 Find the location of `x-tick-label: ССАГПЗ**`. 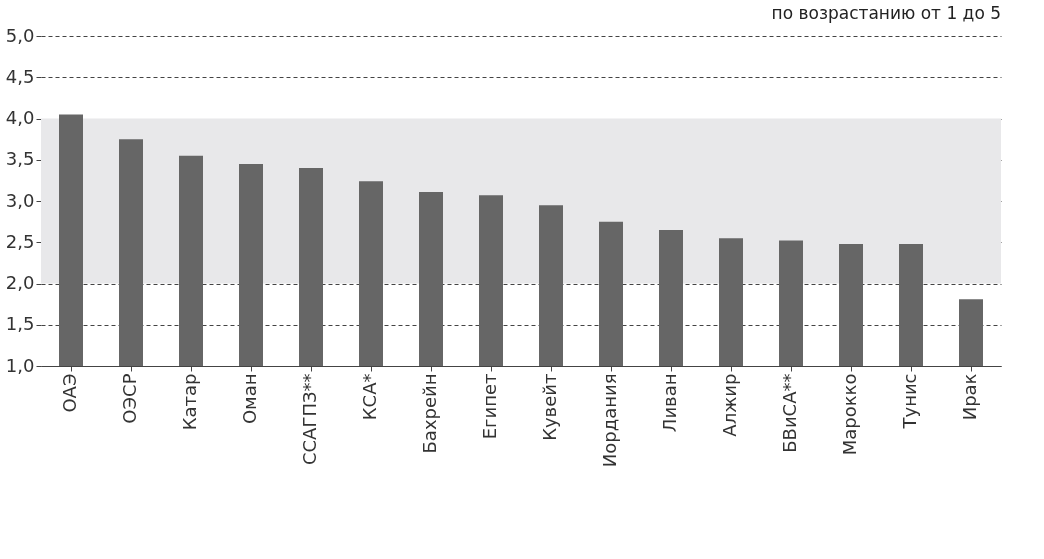

x-tick-label: ССАГПЗ** is located at coordinates (309, 419).